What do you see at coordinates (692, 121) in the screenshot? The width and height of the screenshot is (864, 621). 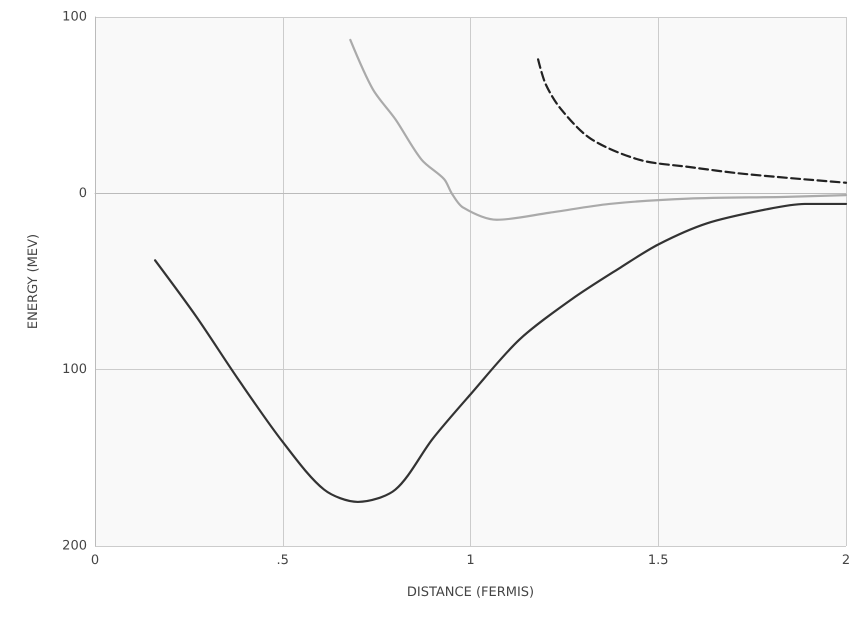 I see `line-series` at bounding box center [692, 121].